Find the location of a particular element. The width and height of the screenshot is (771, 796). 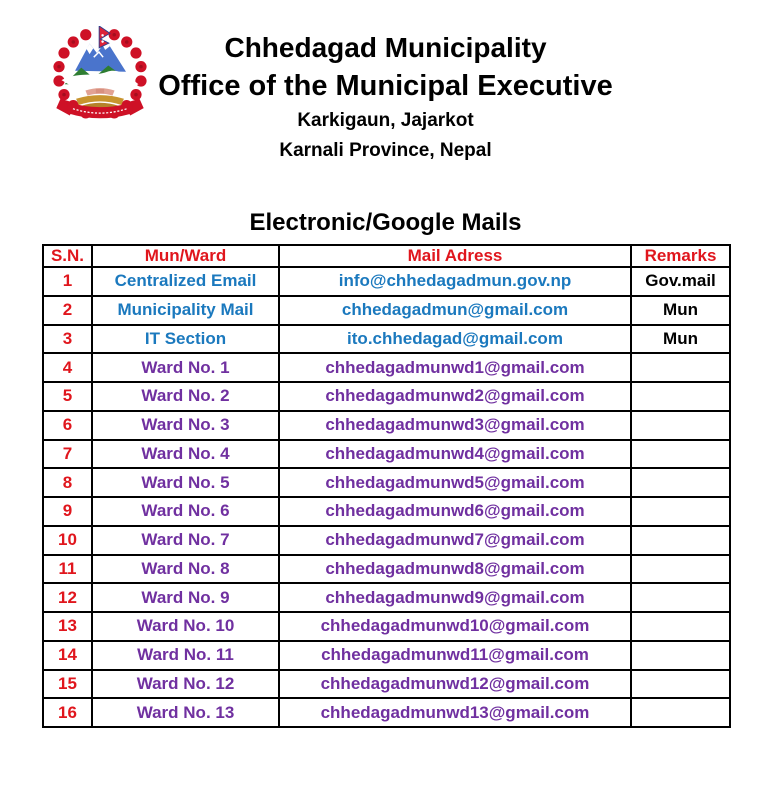

table-row: 7 Ward No. 4 chhedagadmunwd4@gmail.com is located at coordinates (386, 454).